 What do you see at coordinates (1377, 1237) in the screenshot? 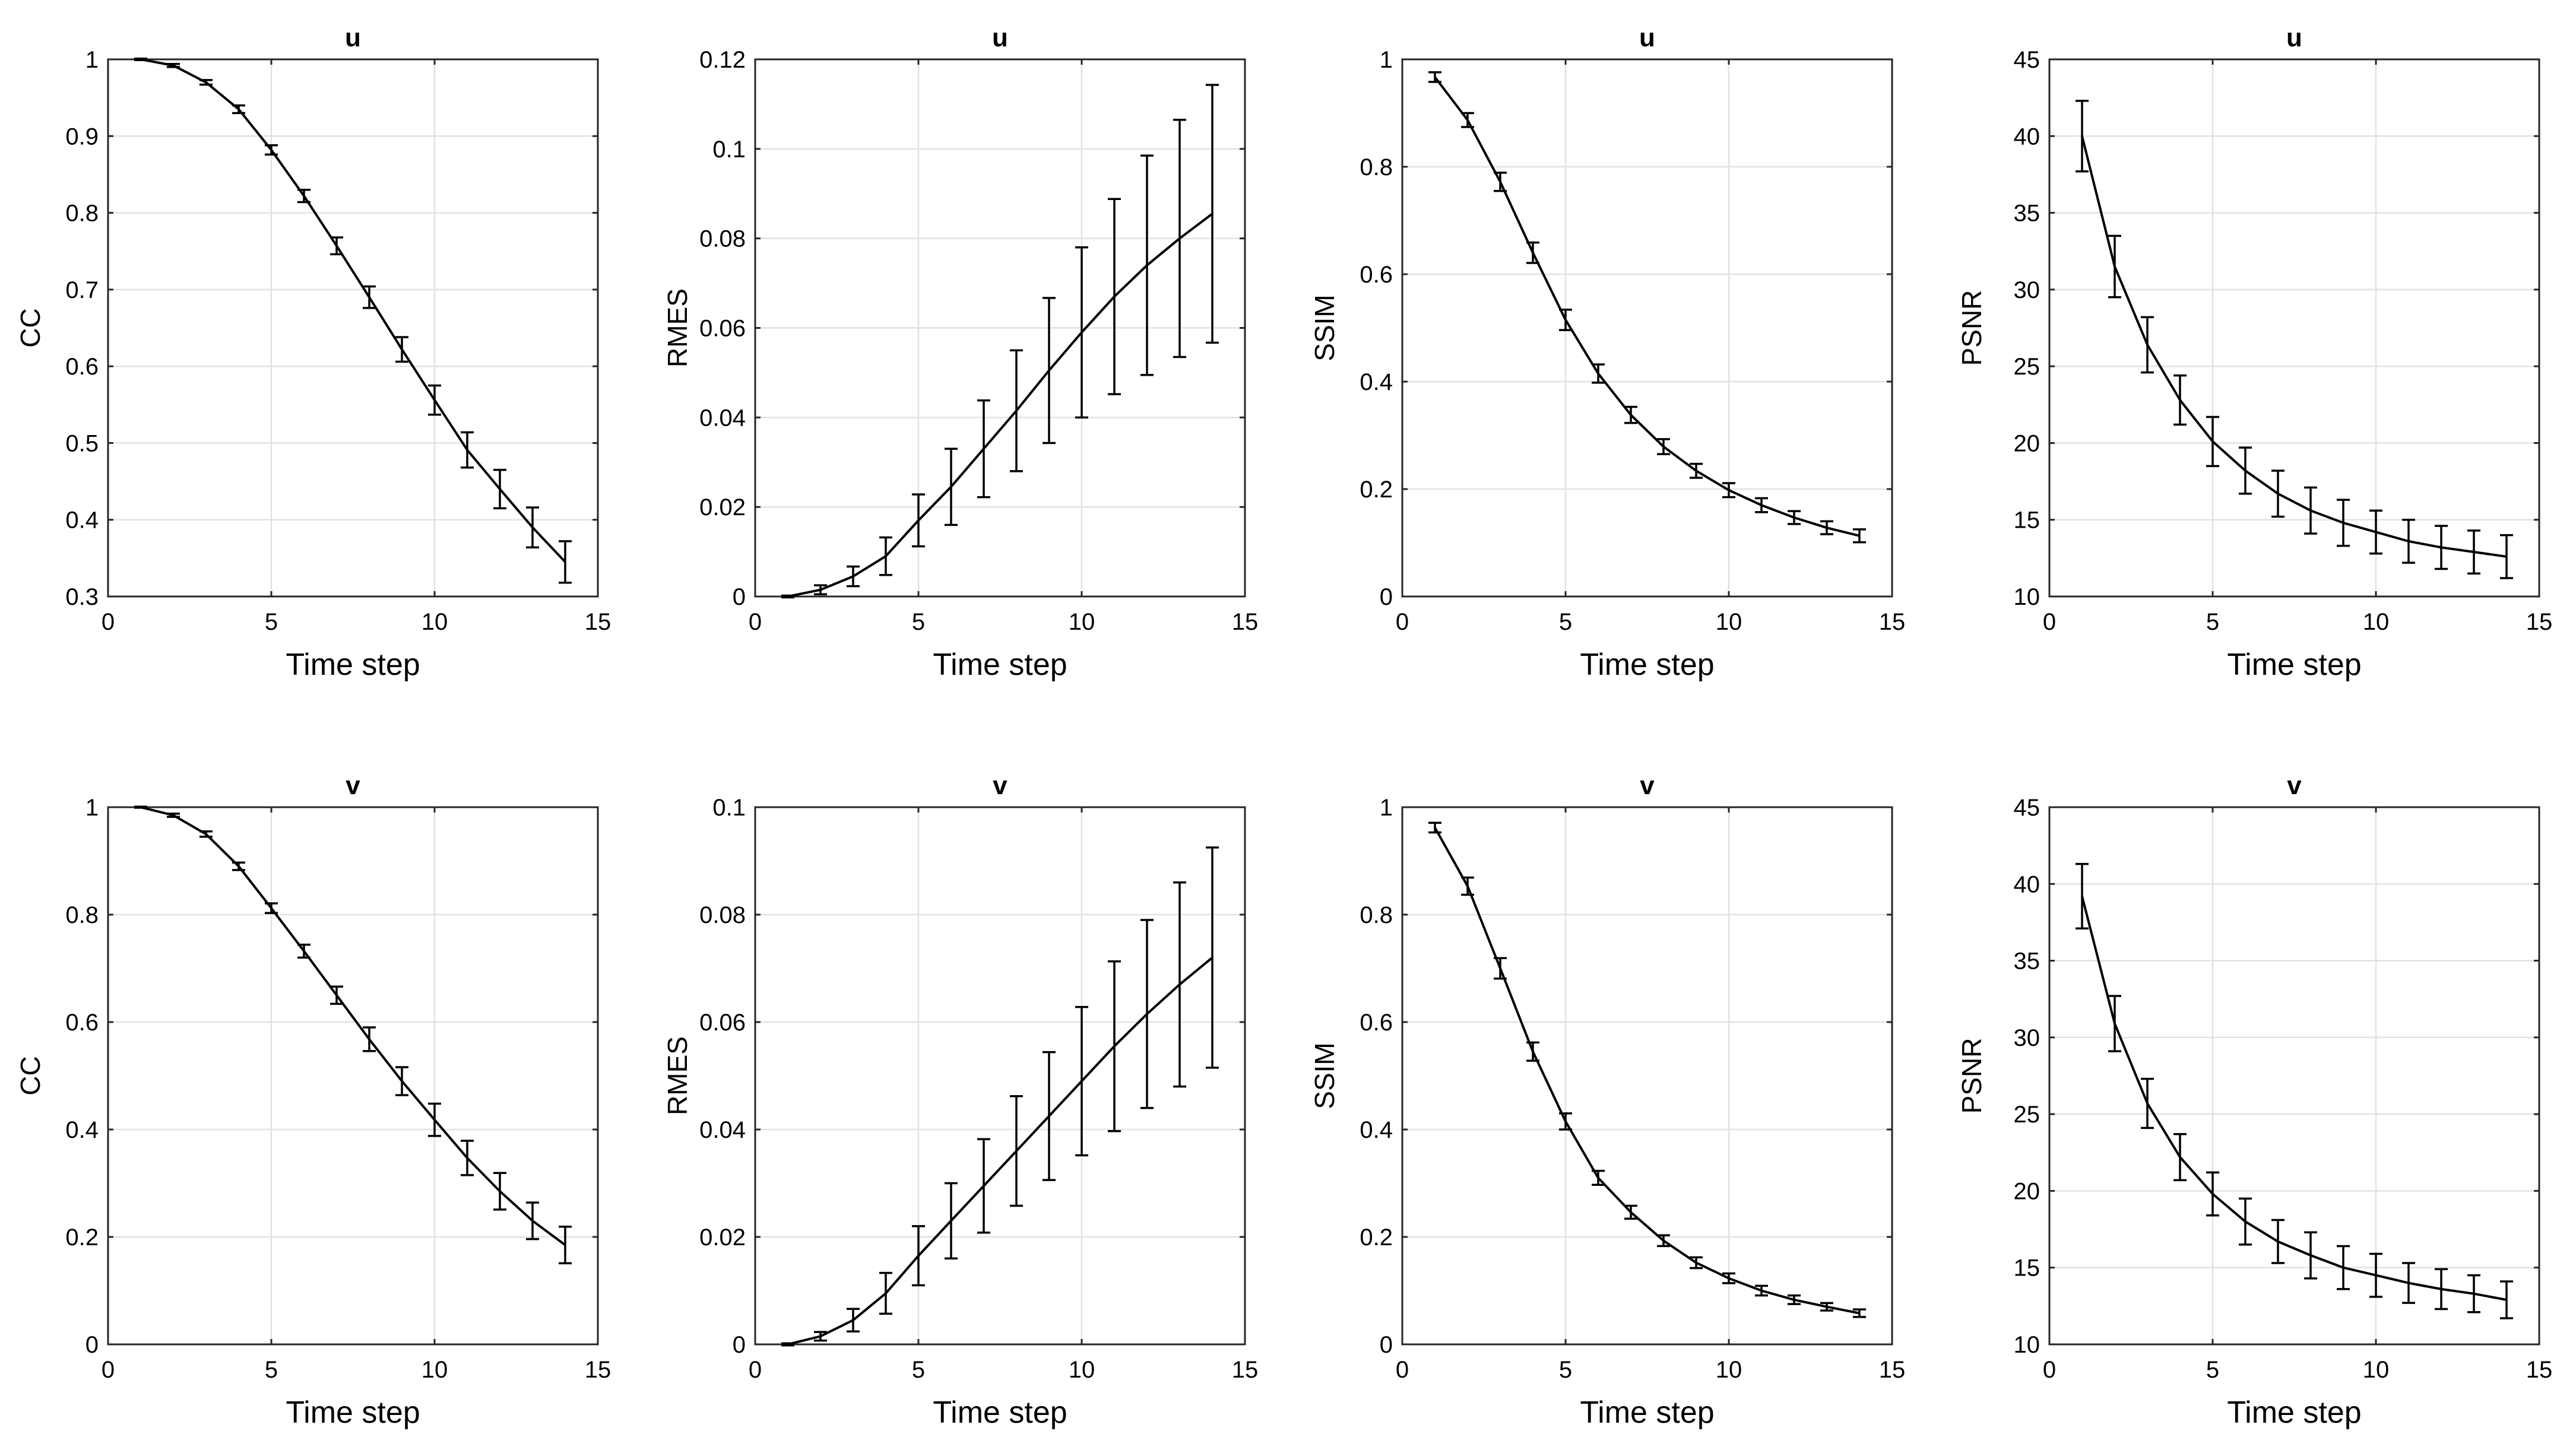
I see `y-tick-label: 0.2` at bounding box center [1377, 1237].